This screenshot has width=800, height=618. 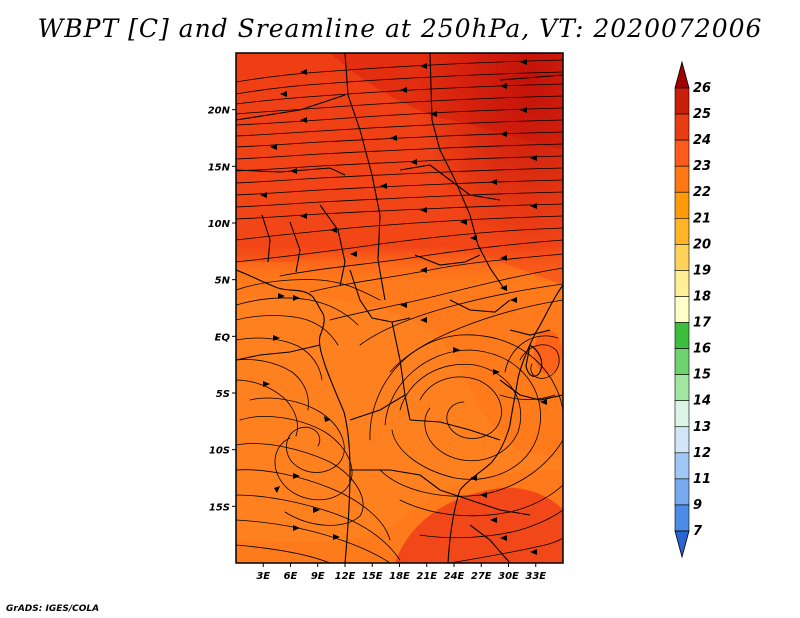 What do you see at coordinates (698, 531) in the screenshot?
I see `colorbar-label: 7` at bounding box center [698, 531].